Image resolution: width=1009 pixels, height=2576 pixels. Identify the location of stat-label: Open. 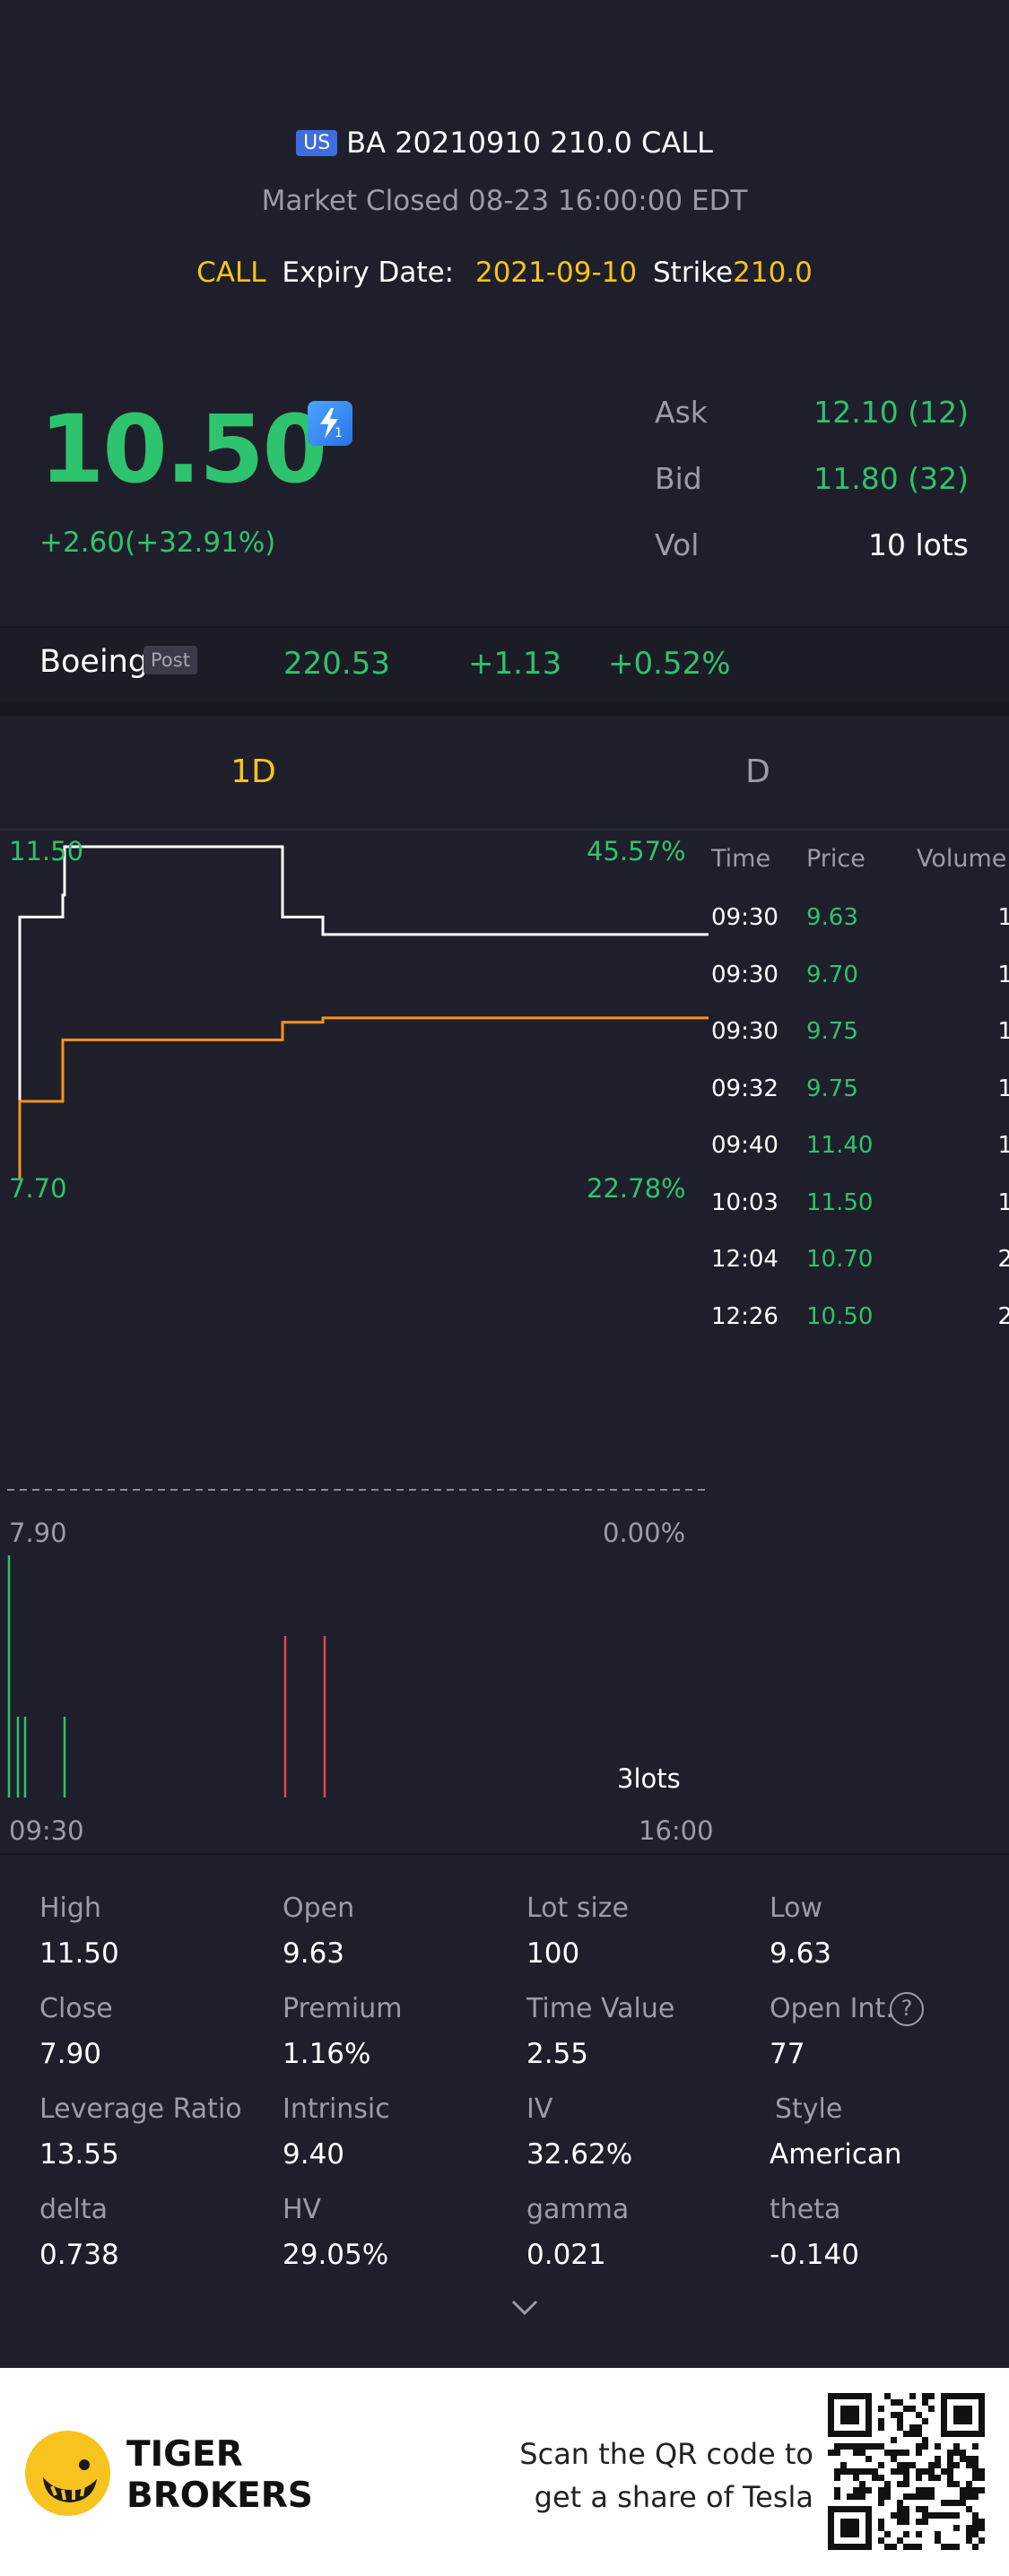
(319, 1908).